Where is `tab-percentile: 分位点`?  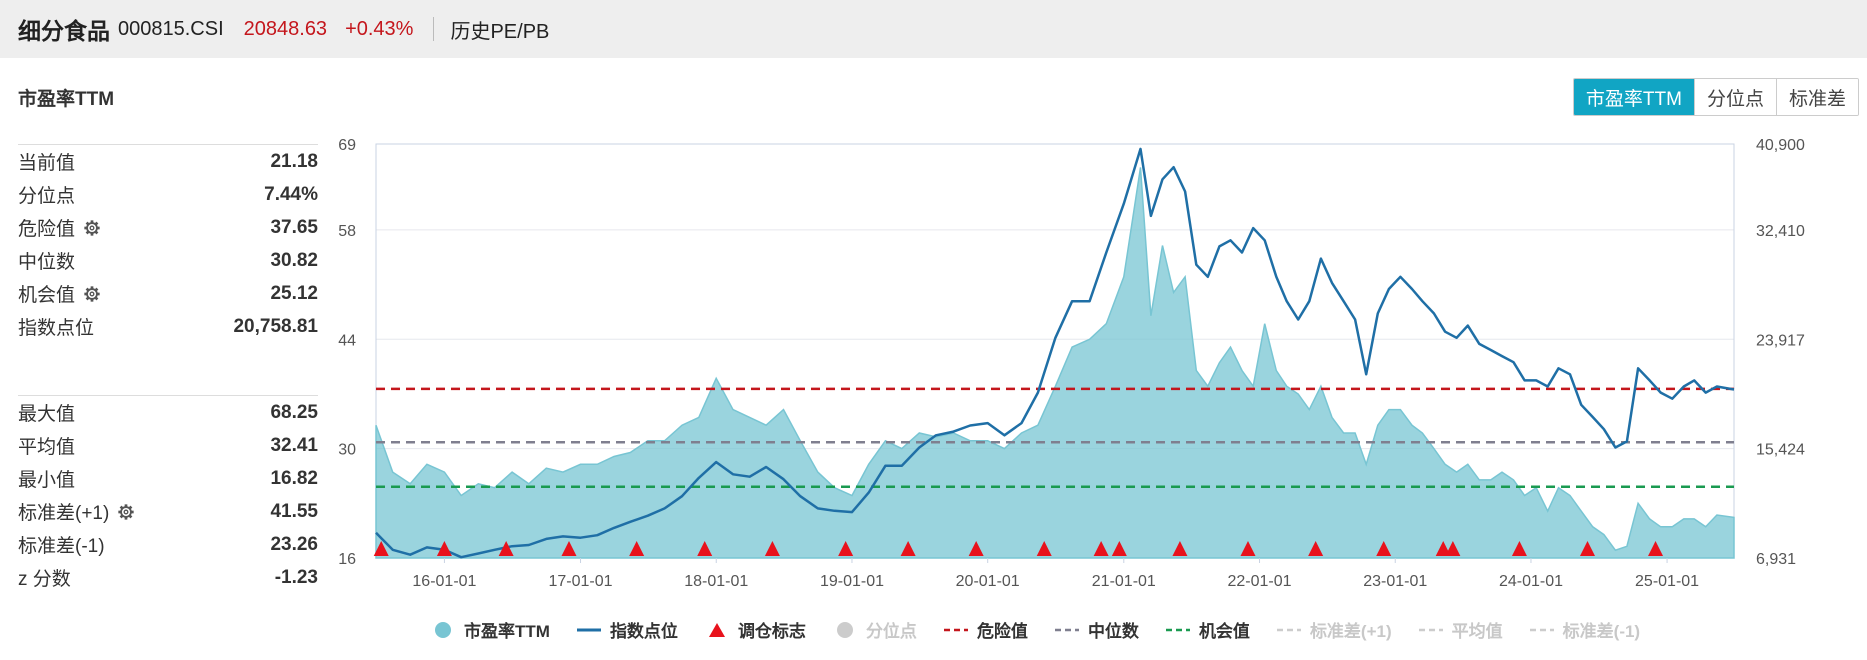
tab-percentile: 分位点 is located at coordinates (1734, 97).